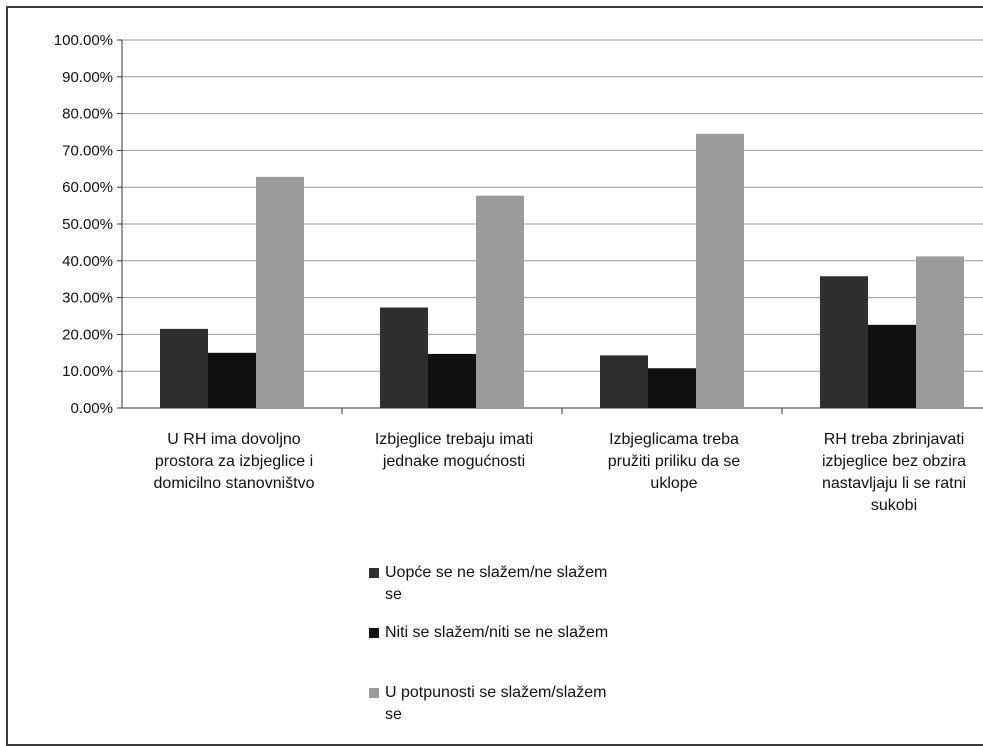  What do you see at coordinates (674, 439) in the screenshot?
I see `x-category-label: Izbjeglicama treba` at bounding box center [674, 439].